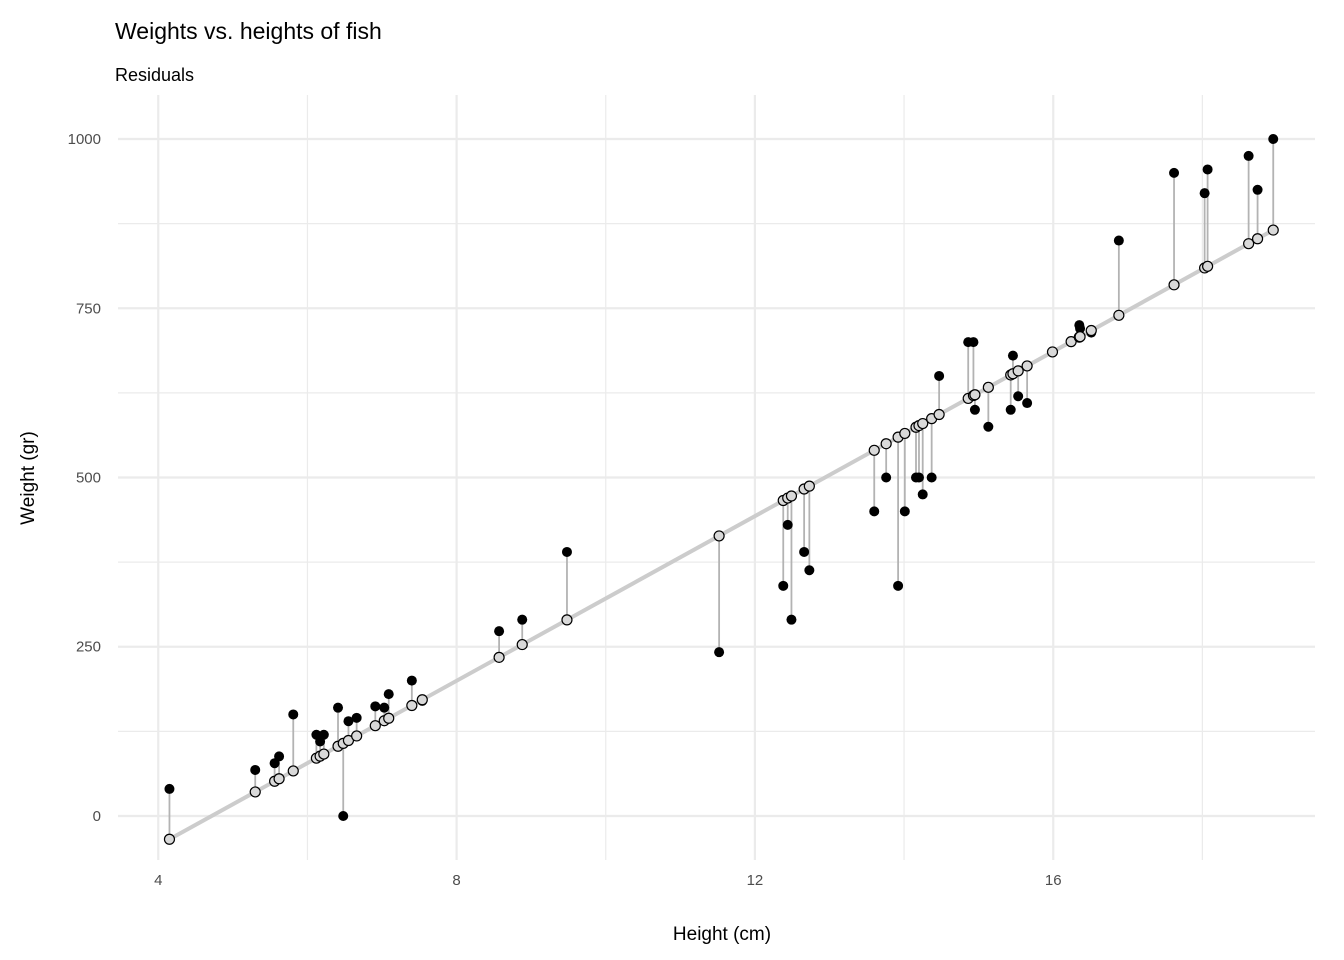 The width and height of the screenshot is (1344, 960). Describe the element at coordinates (755, 880) in the screenshot. I see `x-tick-label: 12` at that location.